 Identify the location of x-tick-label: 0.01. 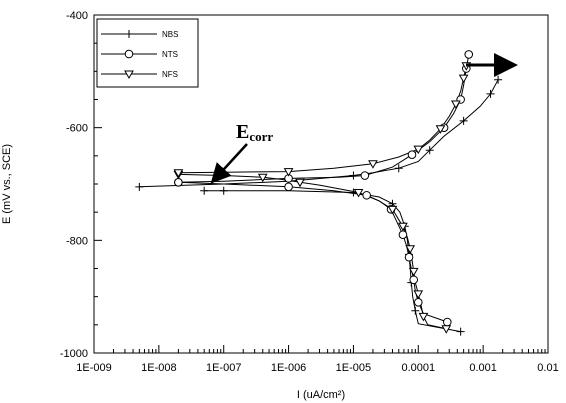
(547, 368).